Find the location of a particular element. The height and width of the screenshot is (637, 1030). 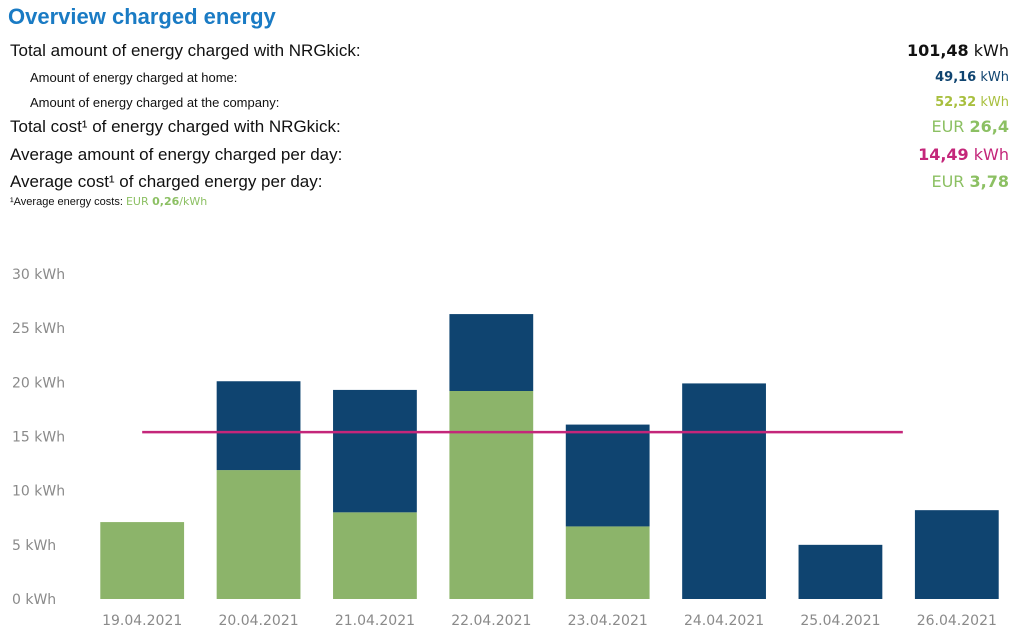

avg-cost-label: Average cost¹ of charged energy per day: is located at coordinates (166, 181).